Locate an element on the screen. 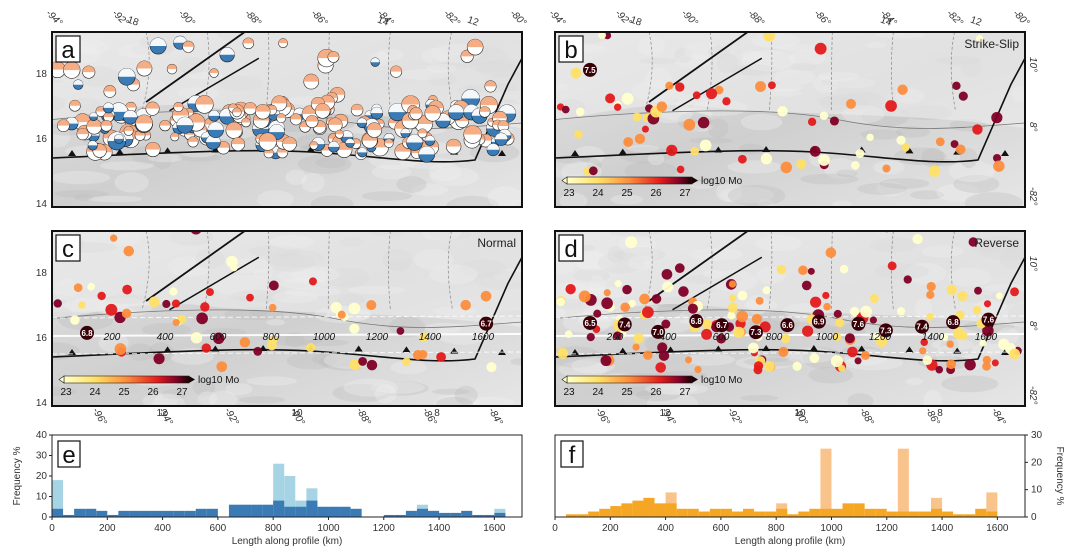  x-tick-label: 400 is located at coordinates (665, 528).